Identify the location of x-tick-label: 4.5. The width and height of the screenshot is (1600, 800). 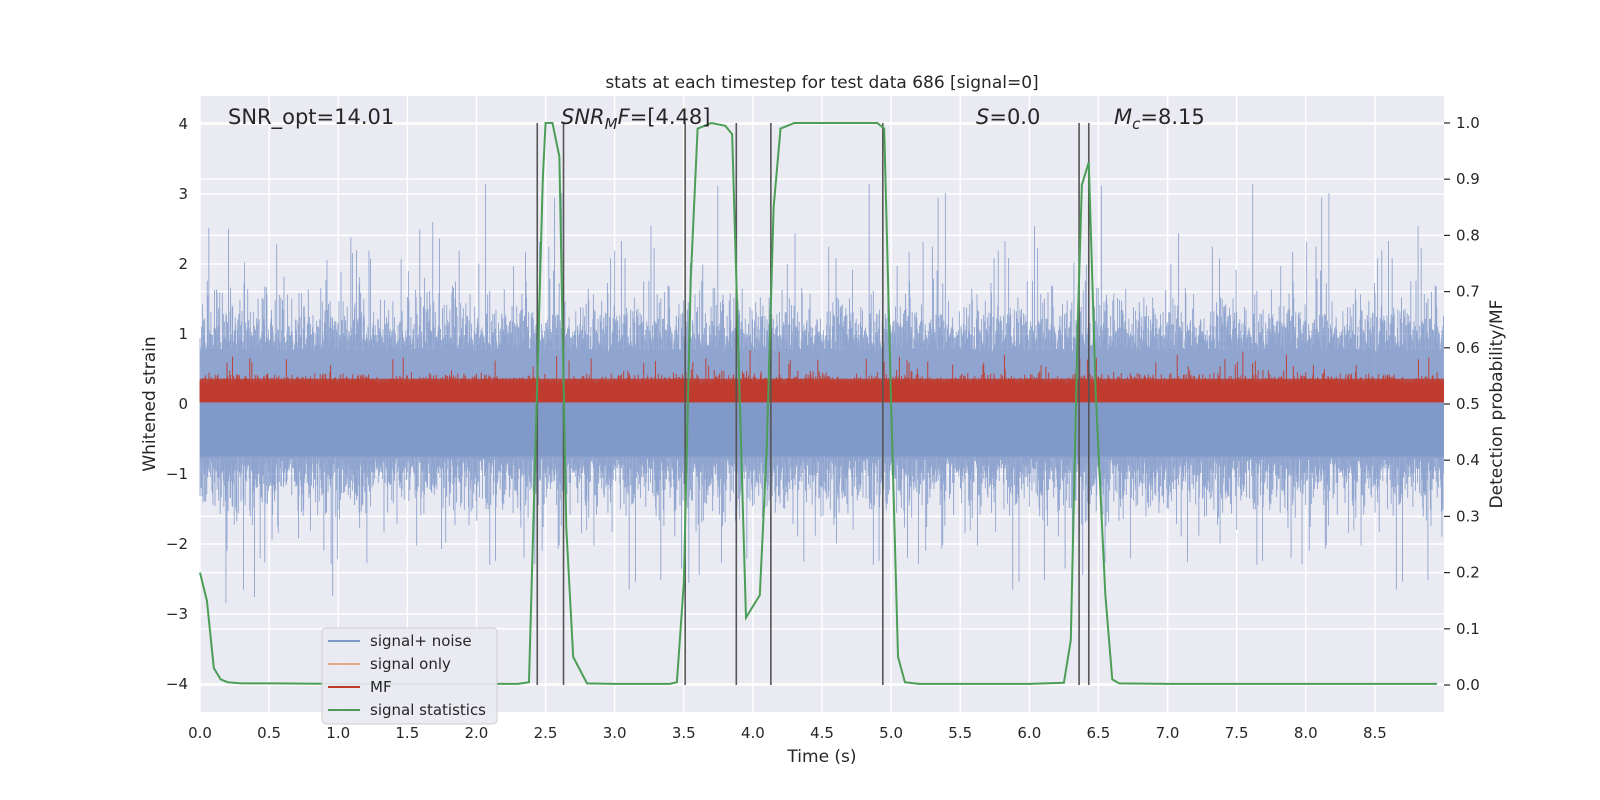
(822, 733).